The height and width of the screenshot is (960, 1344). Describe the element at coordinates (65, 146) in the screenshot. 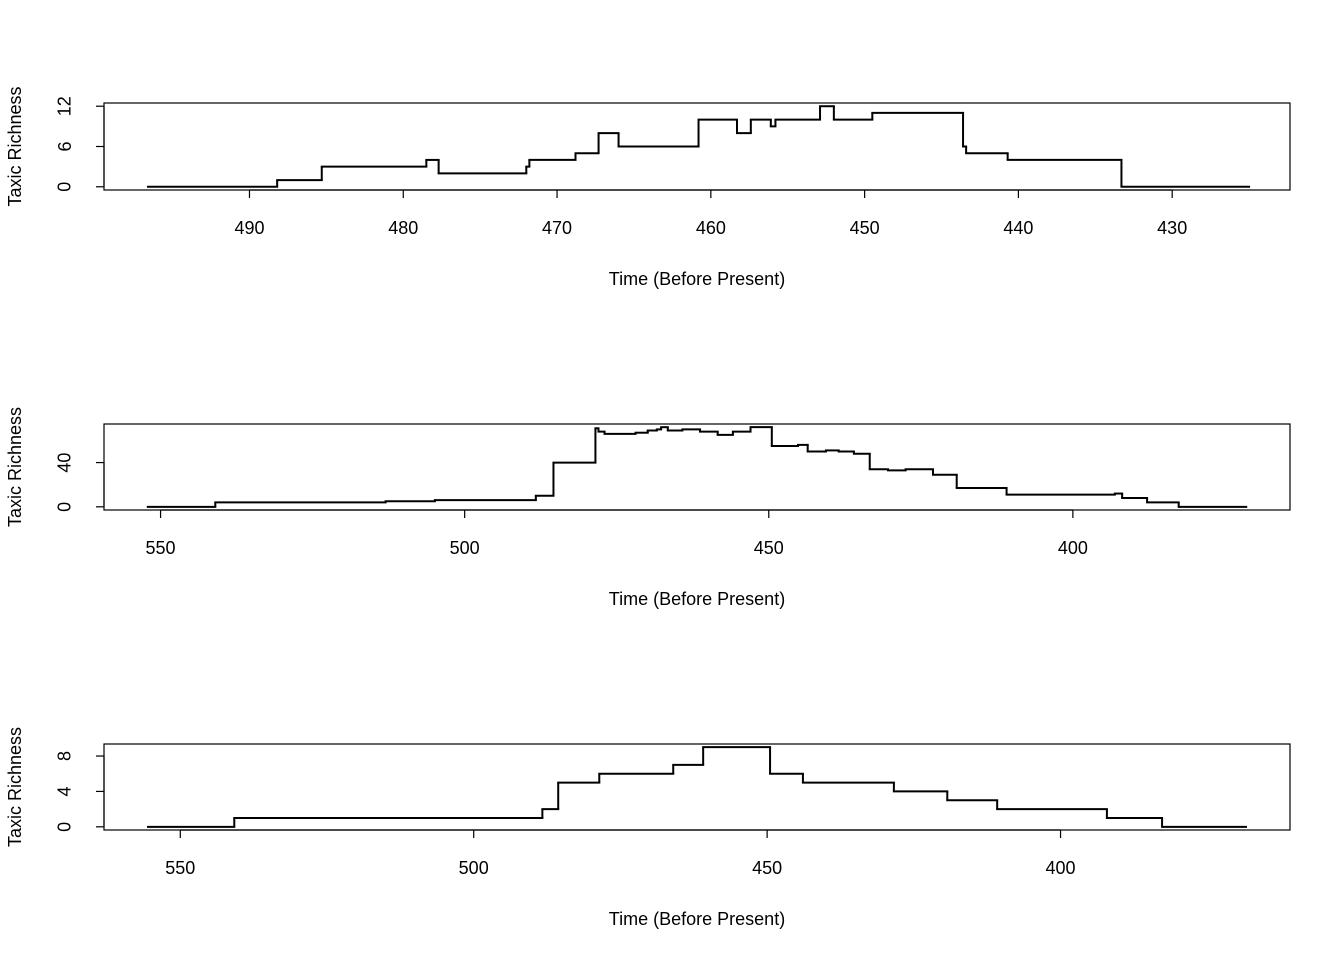

I see `y-tick-label: 6` at that location.